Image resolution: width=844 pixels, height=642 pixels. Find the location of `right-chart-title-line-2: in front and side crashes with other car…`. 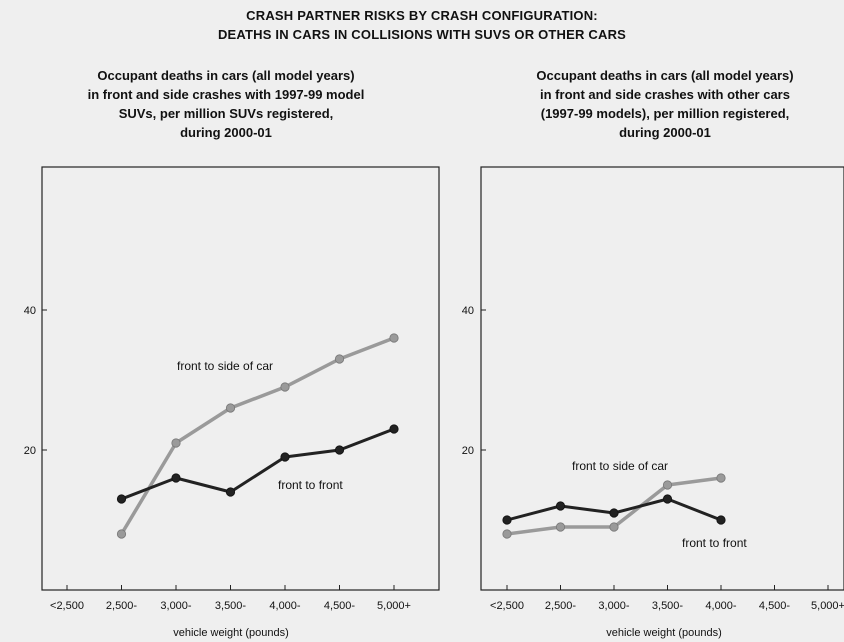

right-chart-title-line-2: in front and side crashes with other car… is located at coordinates (665, 94).